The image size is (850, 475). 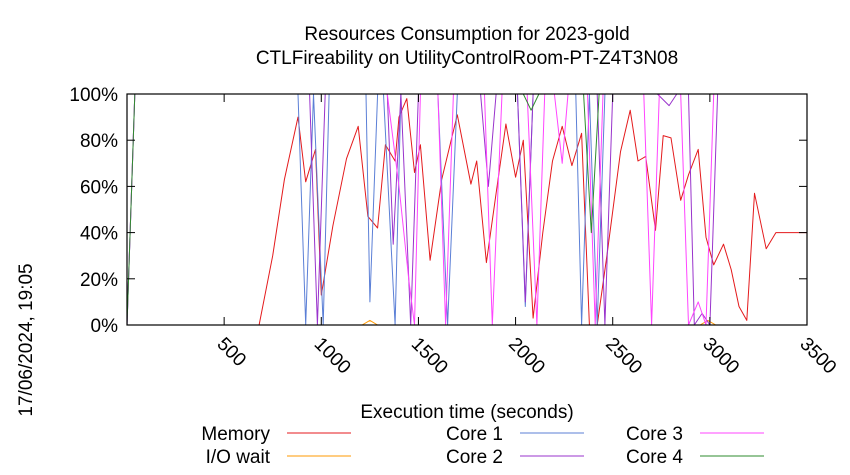 What do you see at coordinates (99, 187) in the screenshot?
I see `y-tick-label: 60%` at bounding box center [99, 187].